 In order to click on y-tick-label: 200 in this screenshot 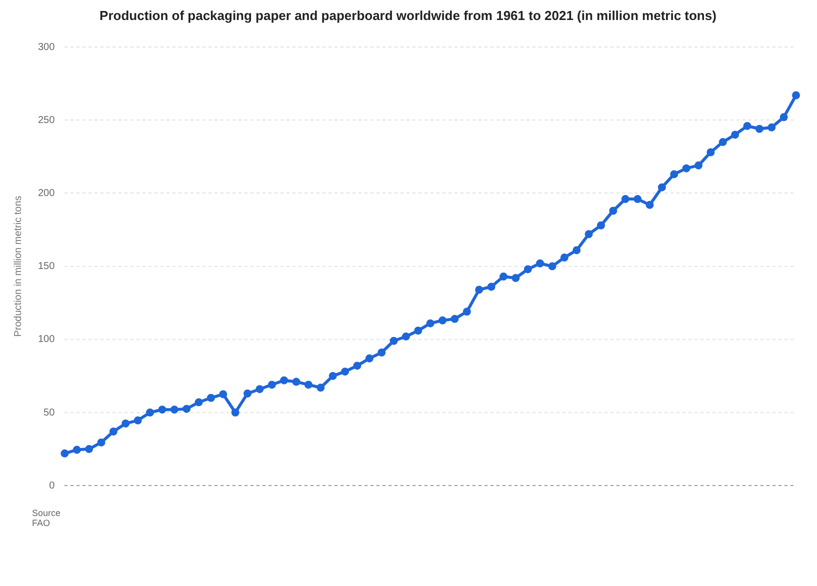, I will do `click(47, 193)`.